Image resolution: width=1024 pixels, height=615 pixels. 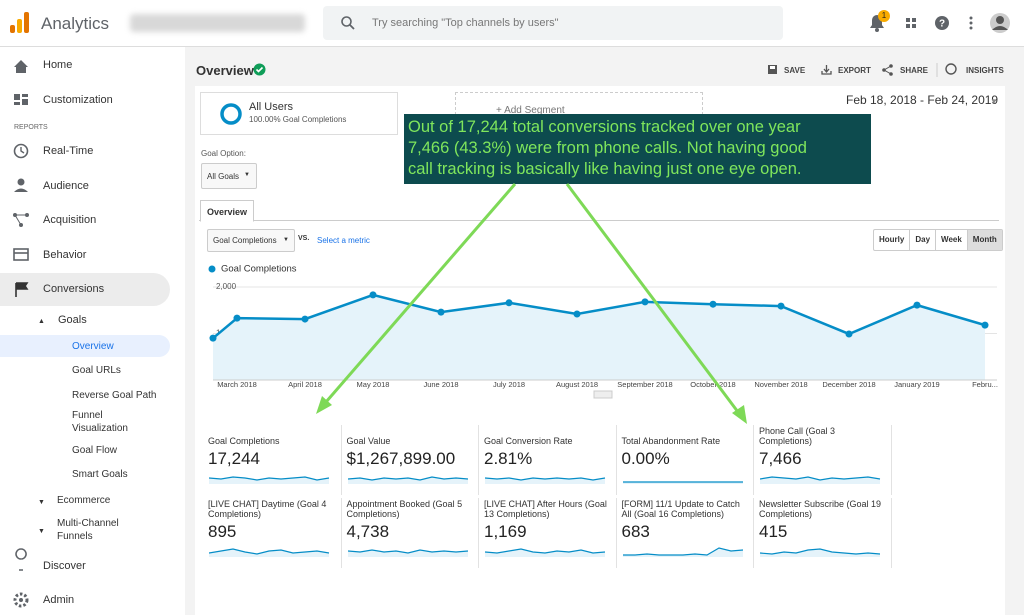 What do you see at coordinates (223, 153) in the screenshot?
I see `goal-option-label: Goal Option:` at bounding box center [223, 153].